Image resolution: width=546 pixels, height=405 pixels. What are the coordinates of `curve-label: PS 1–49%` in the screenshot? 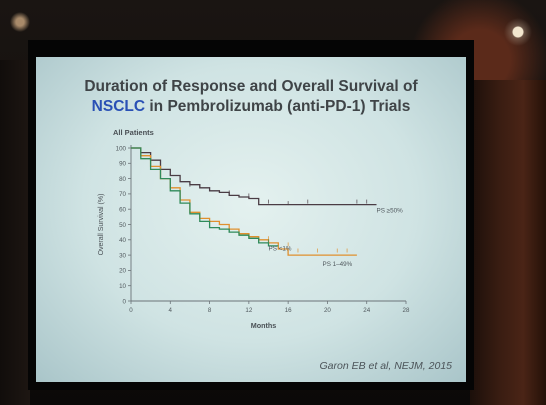 It's located at (338, 264).